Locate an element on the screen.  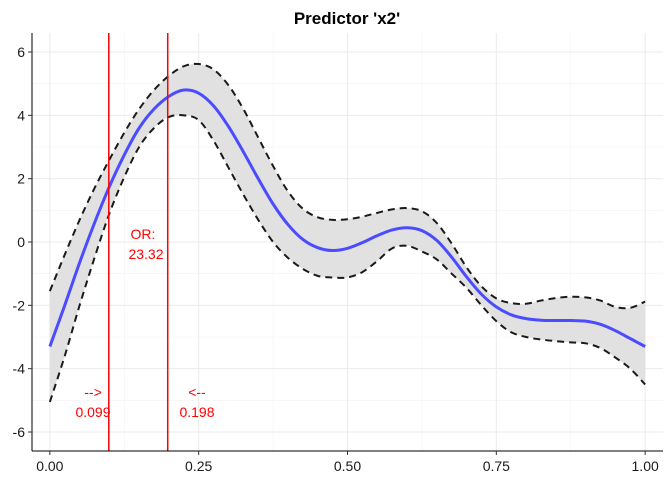
y-tick-label: 0 is located at coordinates (21, 242).